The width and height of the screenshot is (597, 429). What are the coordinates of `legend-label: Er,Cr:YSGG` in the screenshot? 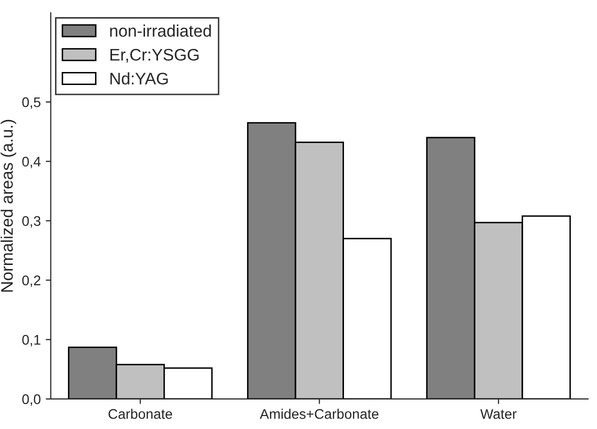 It's located at (154, 55).